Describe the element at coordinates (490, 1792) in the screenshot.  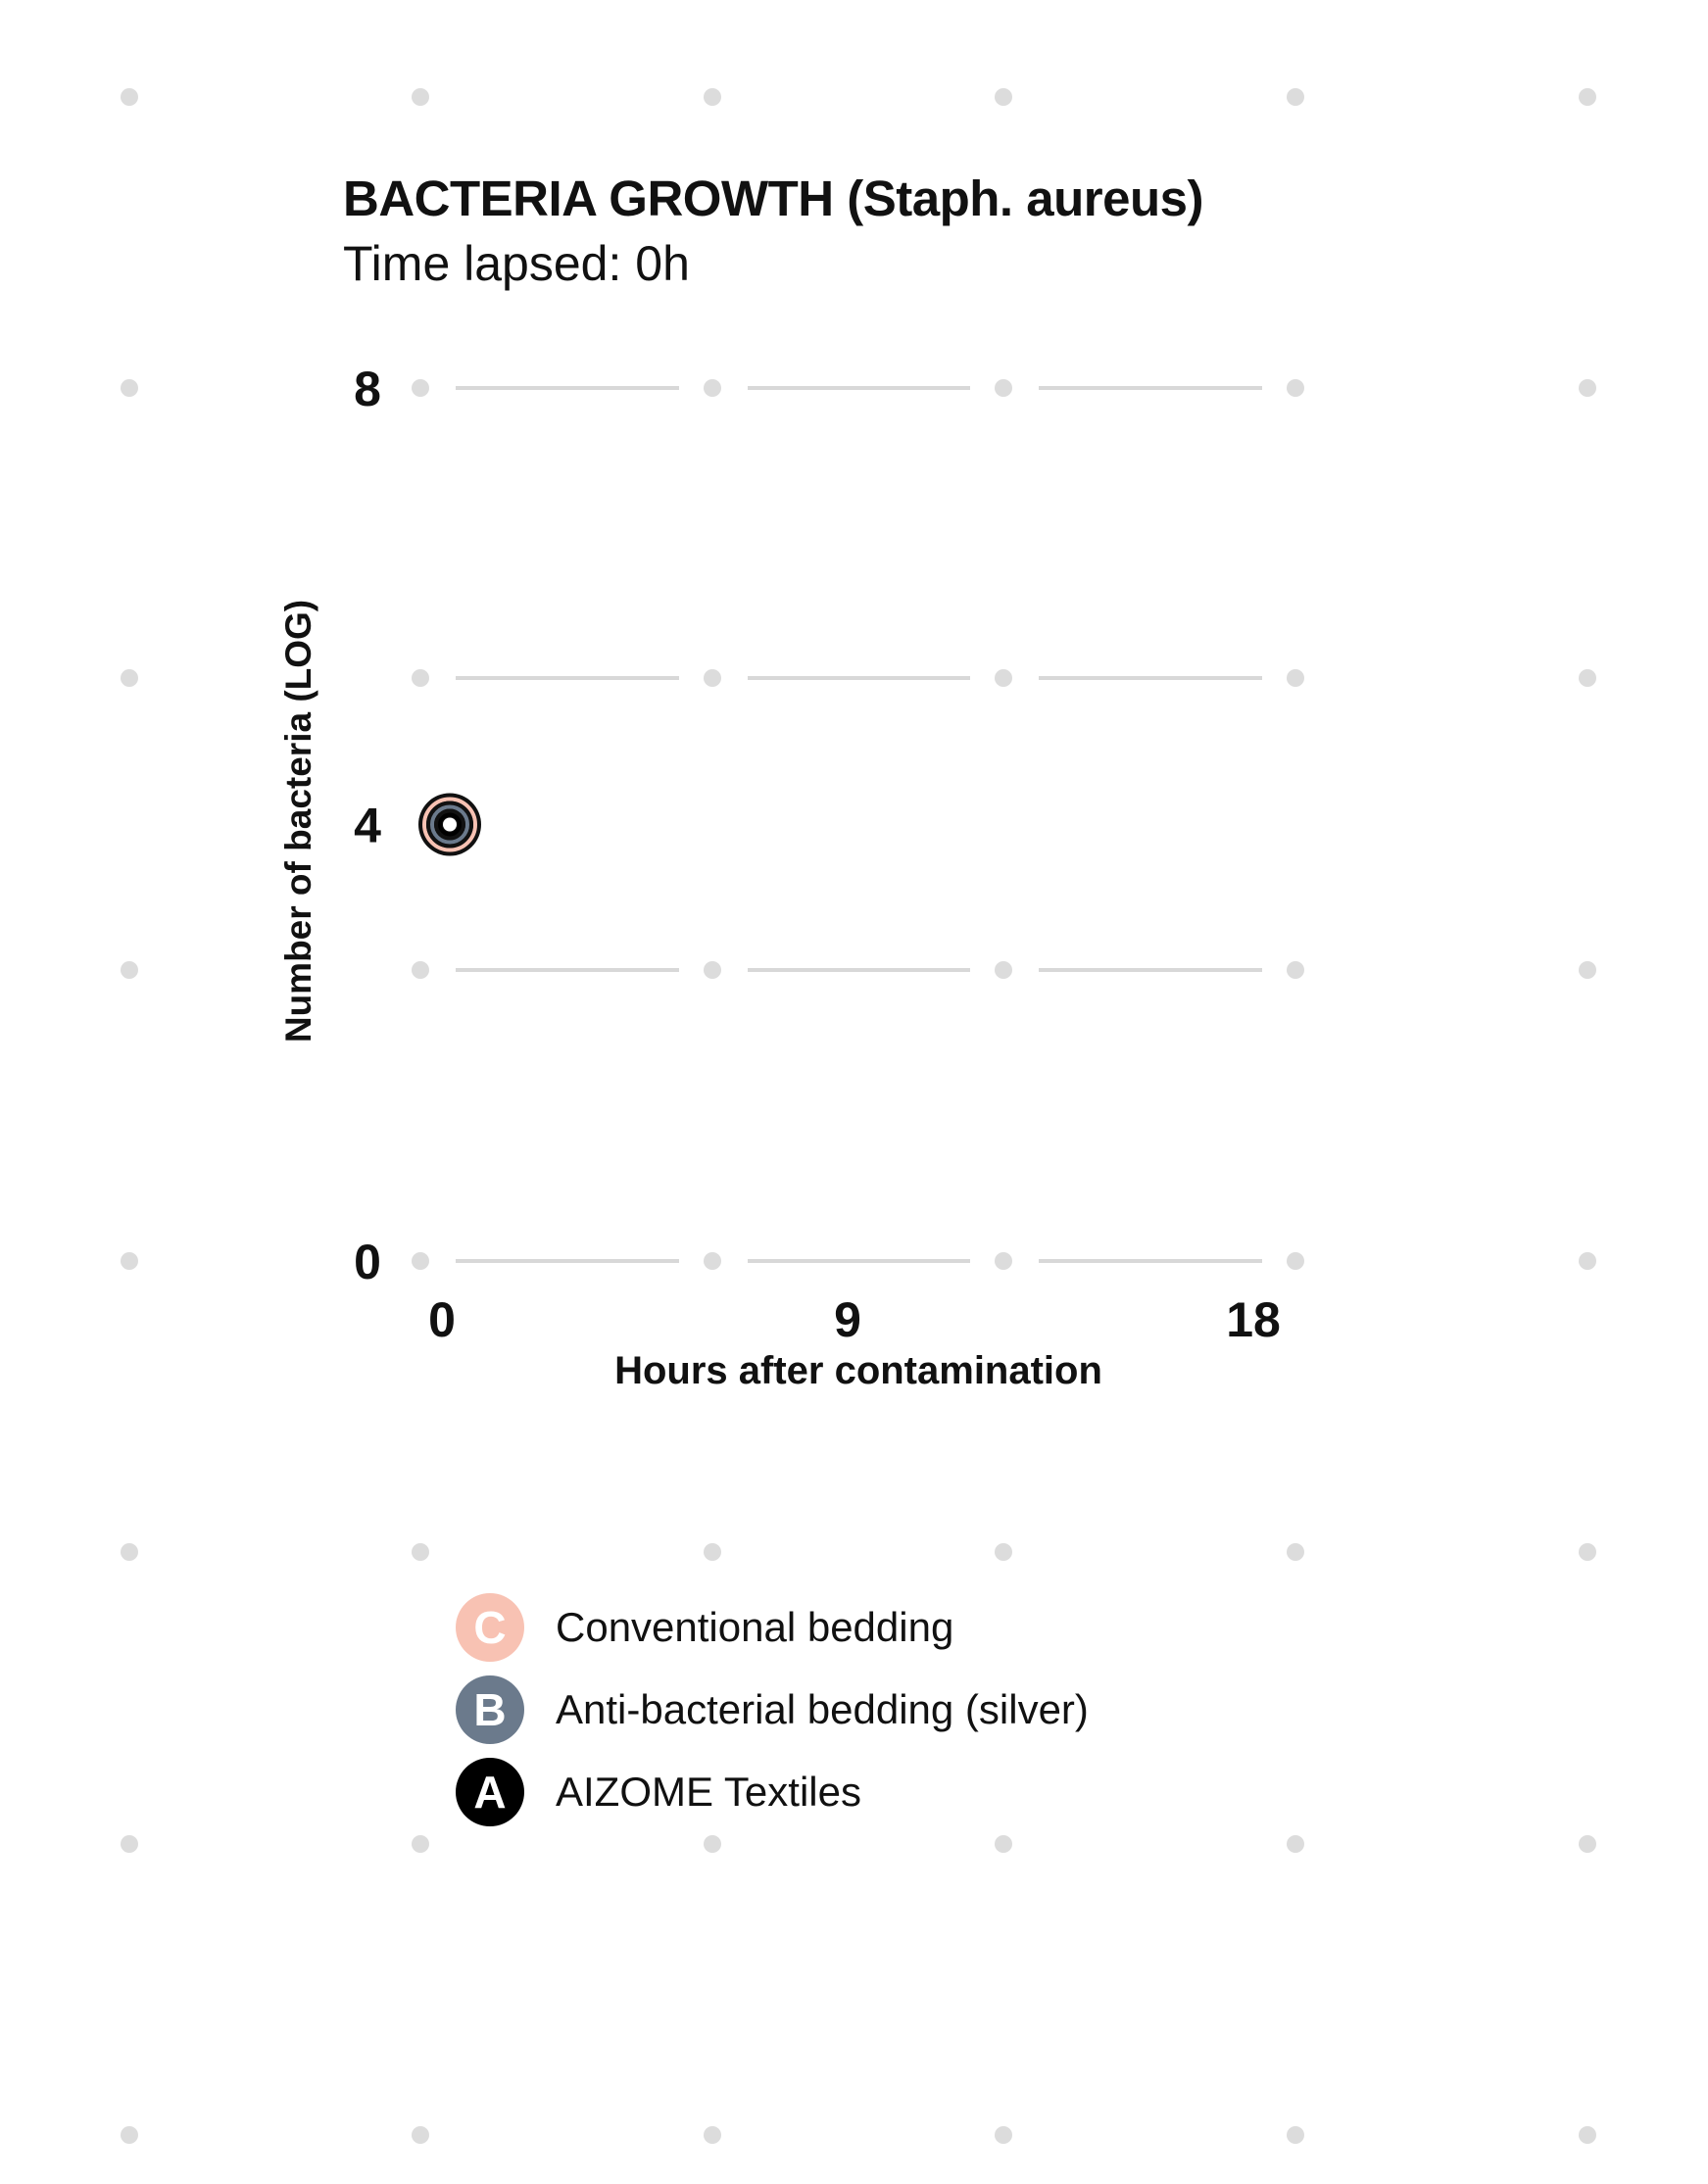
I see `legend-badge-a: A` at that location.